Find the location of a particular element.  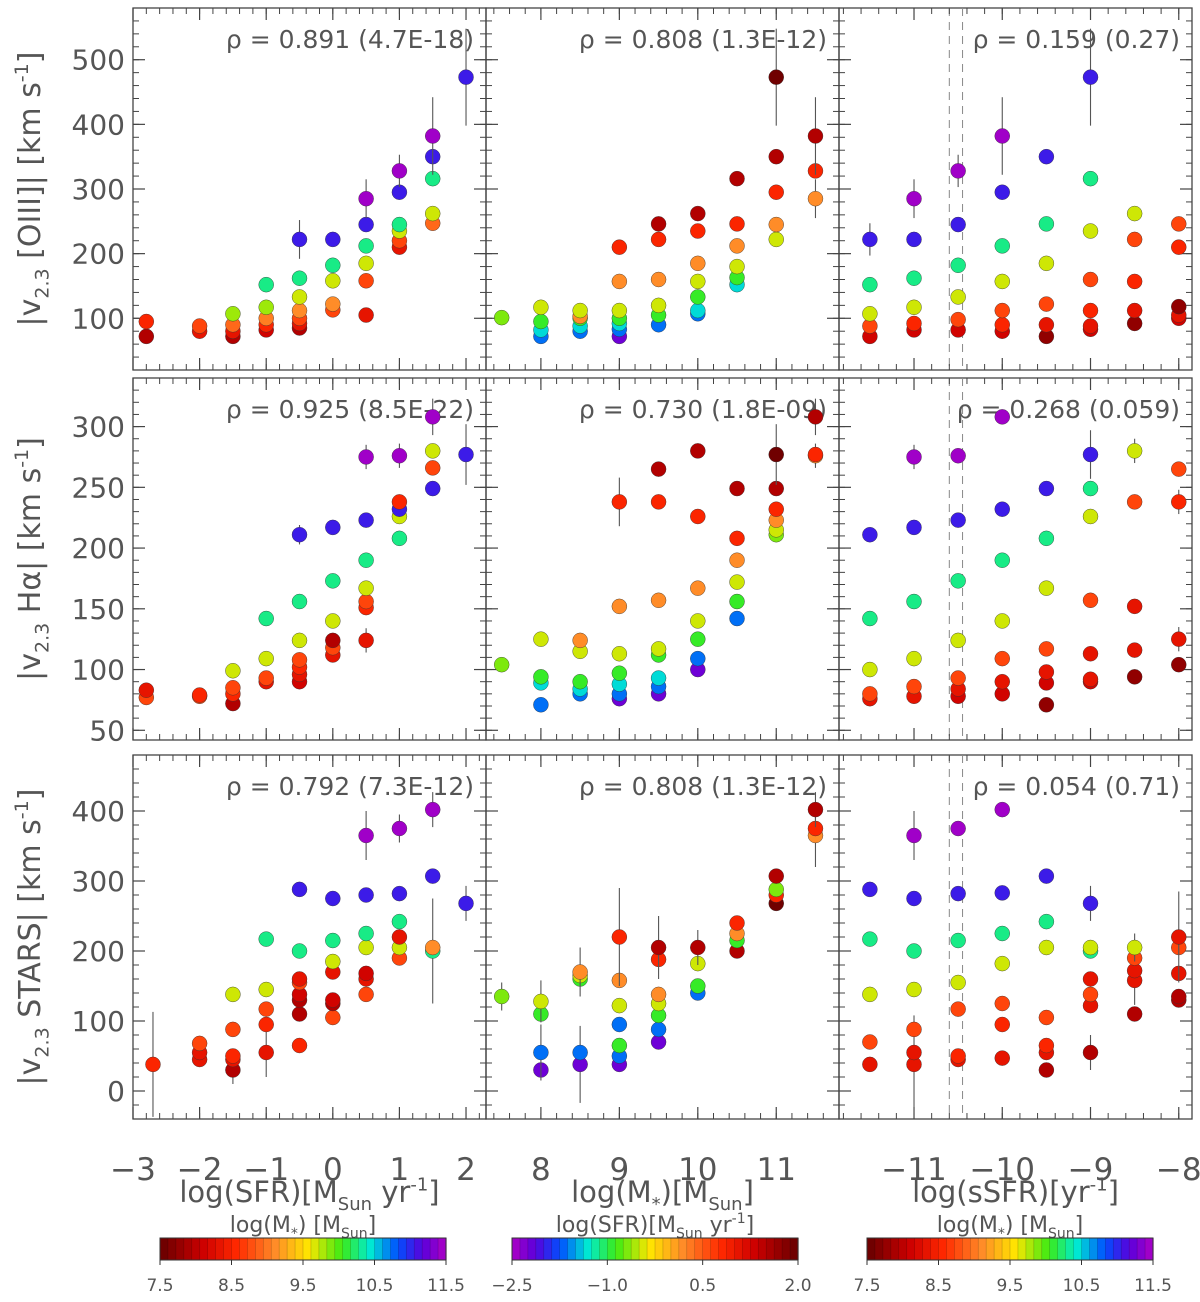

panel-r2-c1: 8 9 10 11 ρ = 0.808 (1.3E-12) is located at coordinates (662, 971).